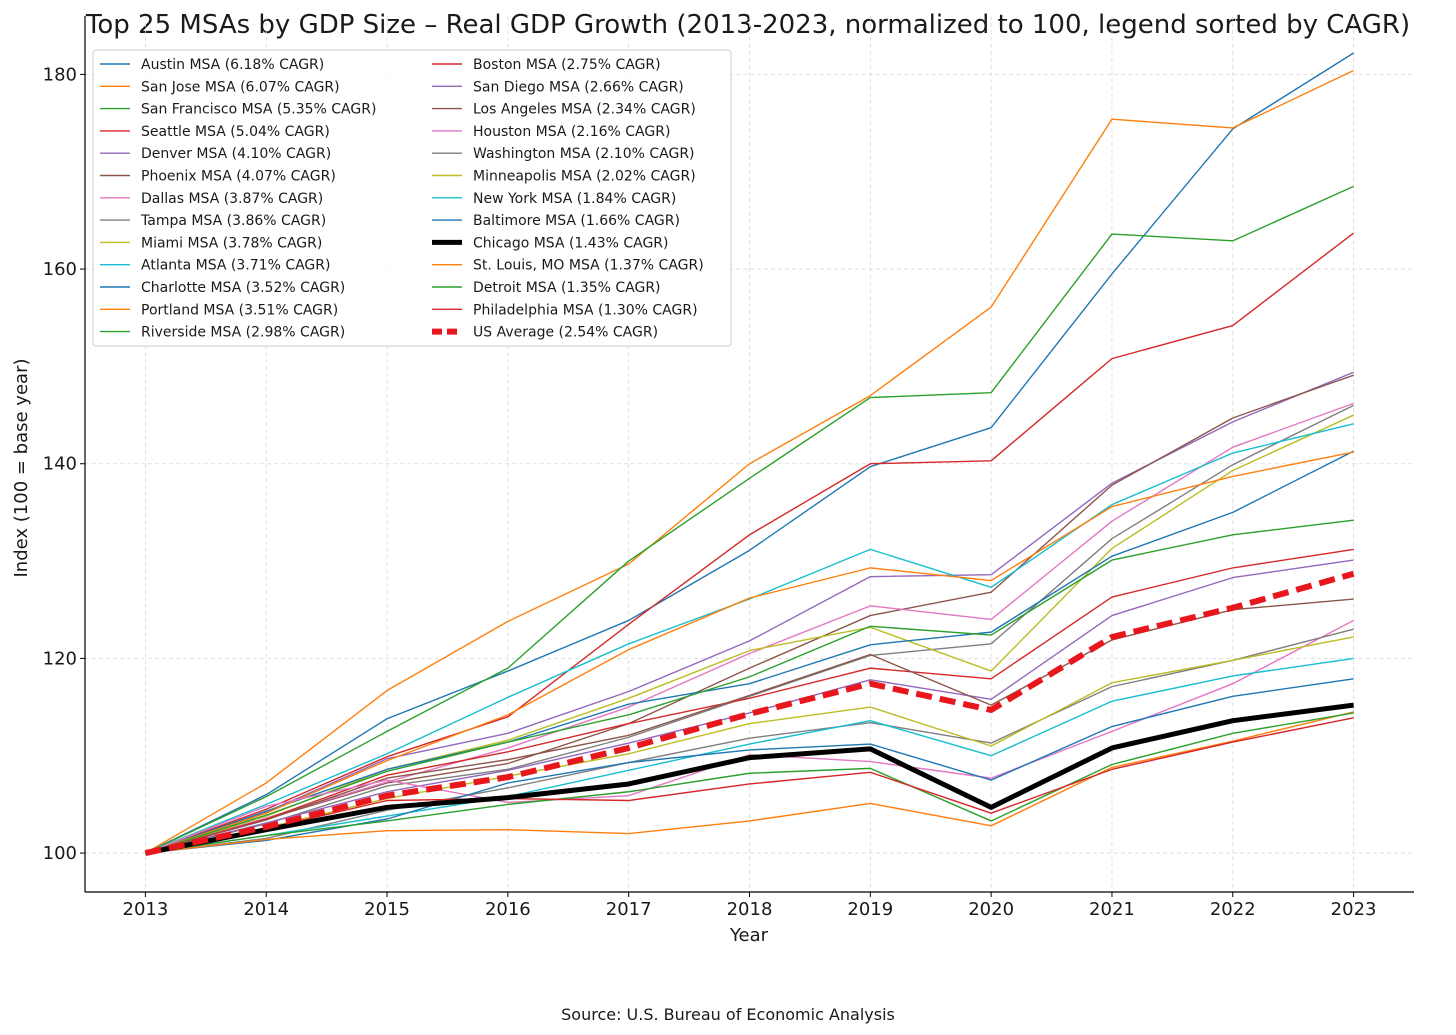 The width and height of the screenshot is (1456, 1035). Describe the element at coordinates (238, 177) in the screenshot. I see `legend-label: Phoenix MSA (4.07% CAGR)` at that location.